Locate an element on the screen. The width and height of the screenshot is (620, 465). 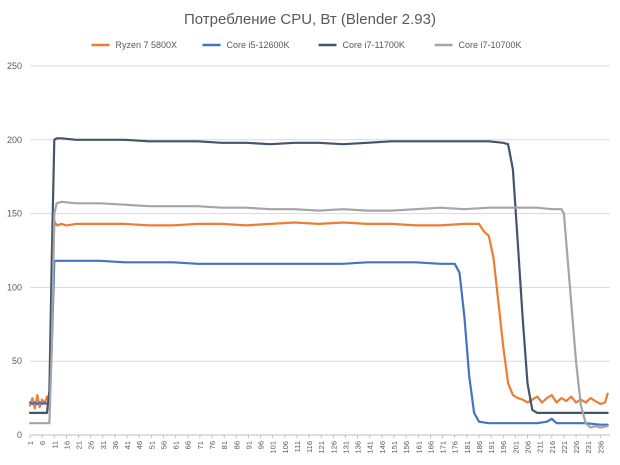
legend-label: Ryzen 7 5800X is located at coordinates (147, 45).